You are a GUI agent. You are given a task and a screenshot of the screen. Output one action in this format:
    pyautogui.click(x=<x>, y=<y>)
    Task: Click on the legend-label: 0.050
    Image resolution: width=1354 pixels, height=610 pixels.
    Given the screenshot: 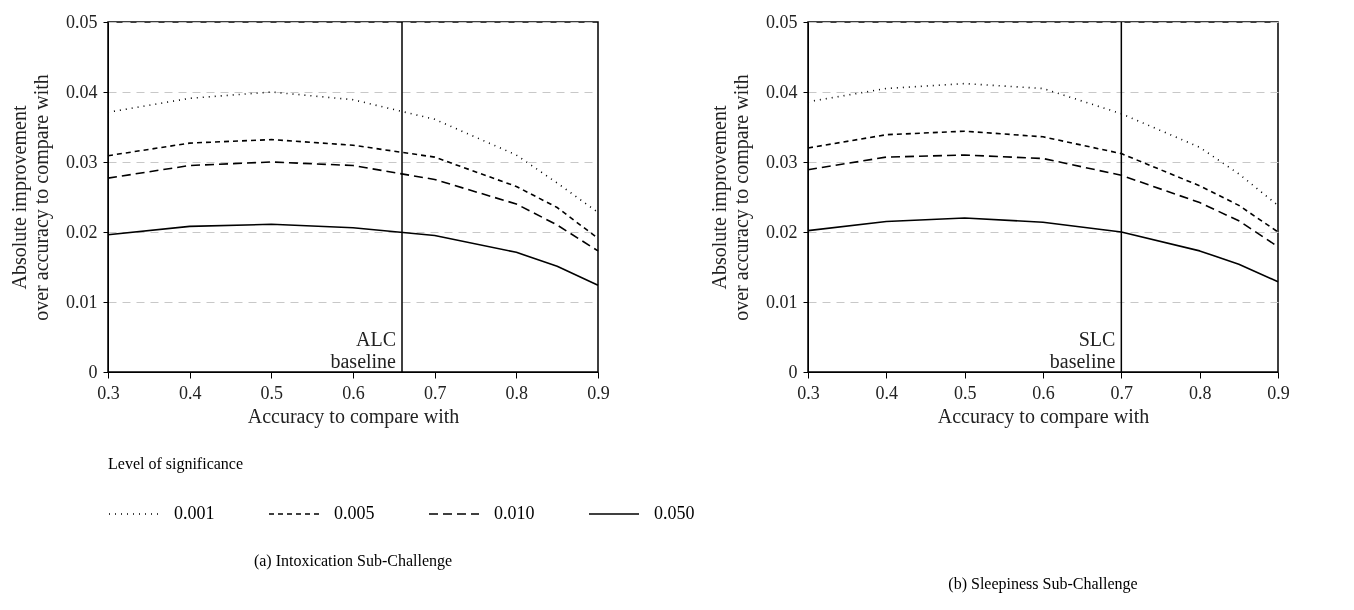 What is the action you would take?
    pyautogui.click(x=674, y=513)
    